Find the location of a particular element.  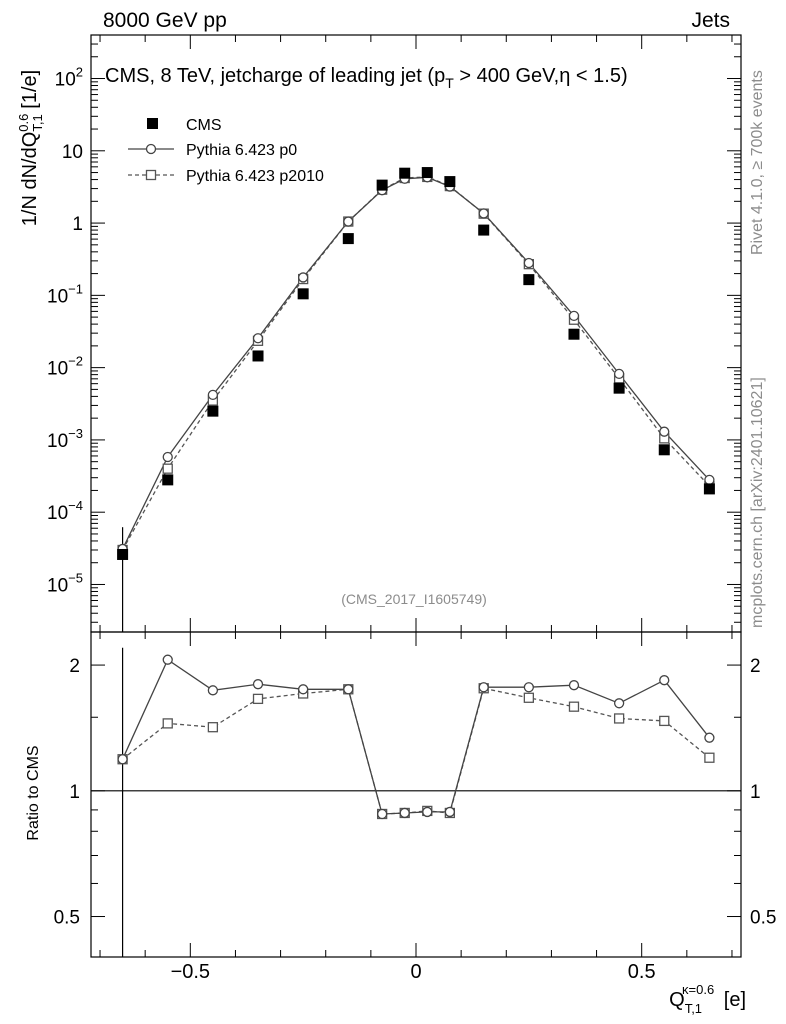

title-subscript: T is located at coordinates (449, 83).